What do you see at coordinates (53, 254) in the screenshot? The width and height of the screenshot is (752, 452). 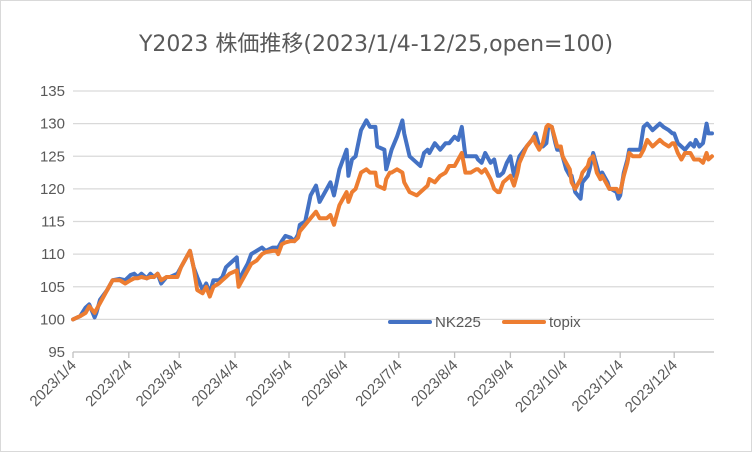 I see `y-tick-label: 110` at bounding box center [53, 254].